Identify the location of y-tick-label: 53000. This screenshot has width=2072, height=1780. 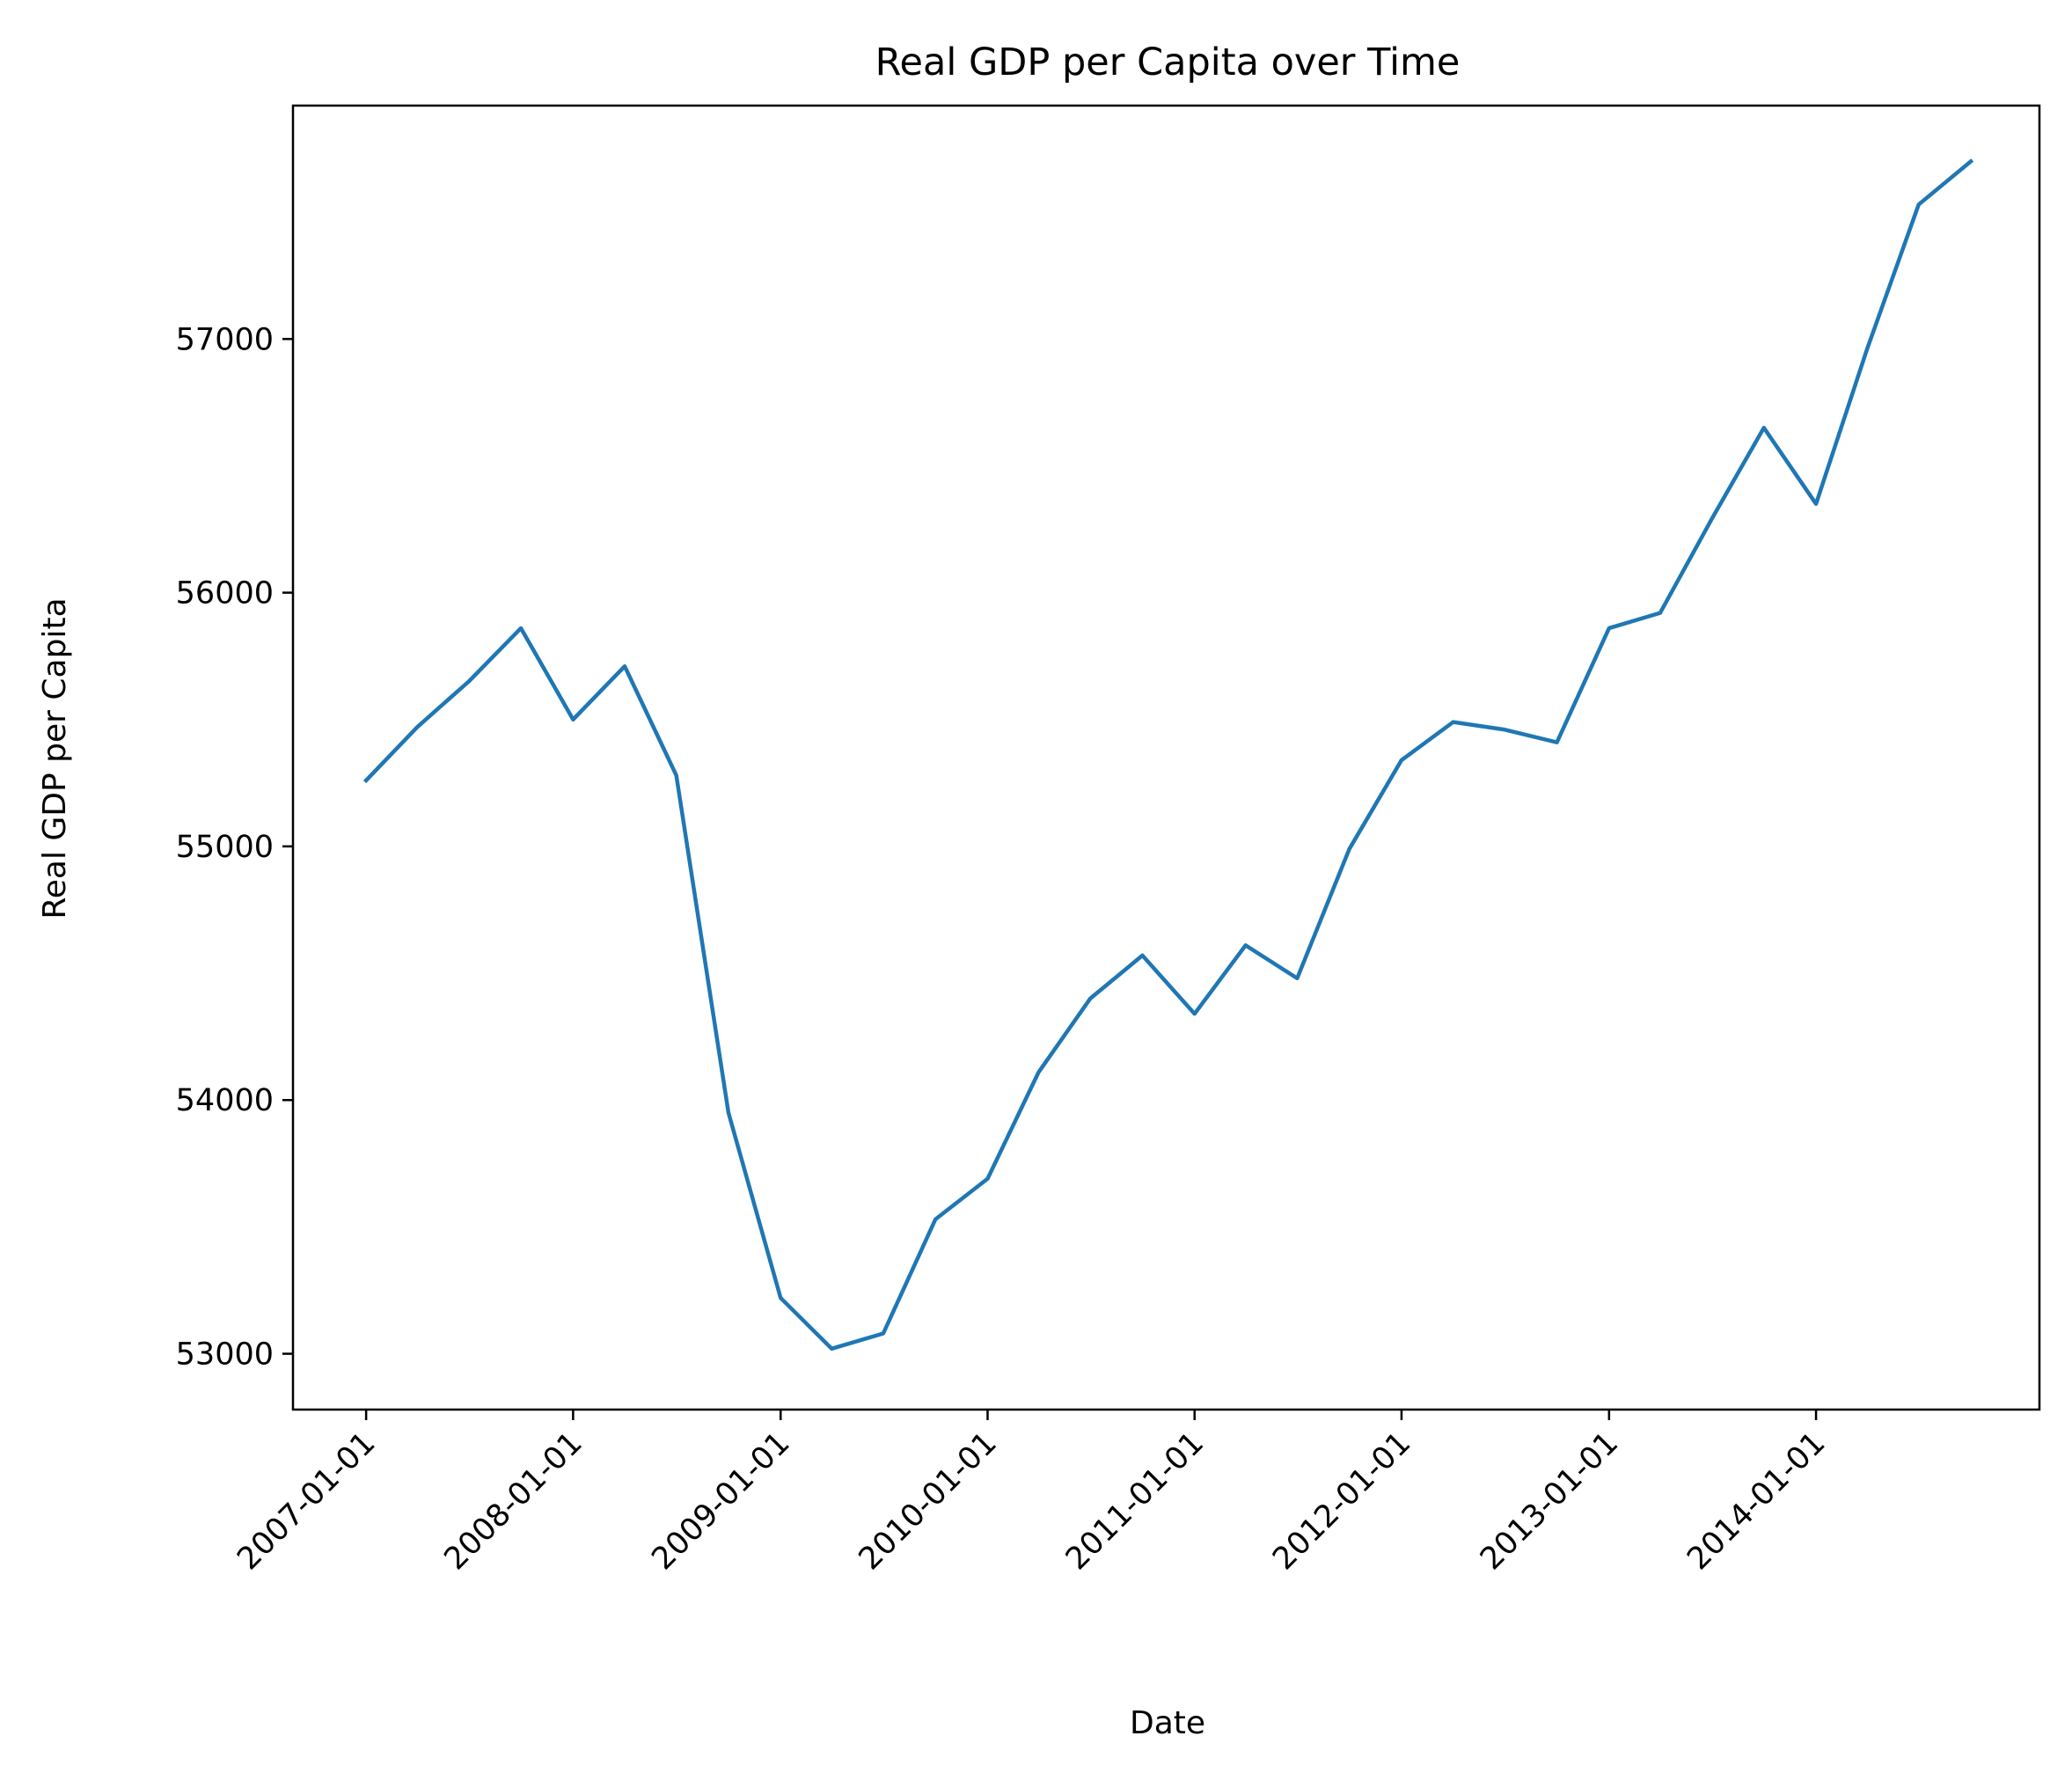
(225, 1355).